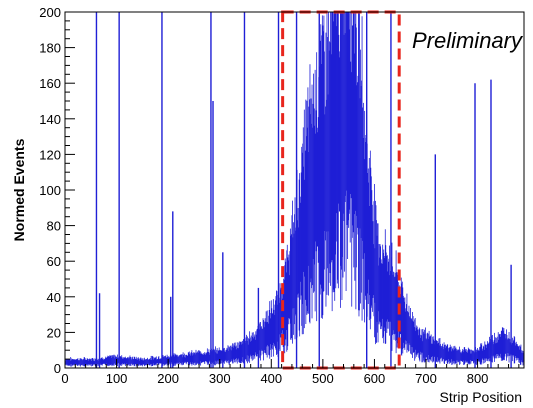 The image size is (533, 408). Describe the element at coordinates (426, 378) in the screenshot. I see `x-tick-label: 700` at that location.